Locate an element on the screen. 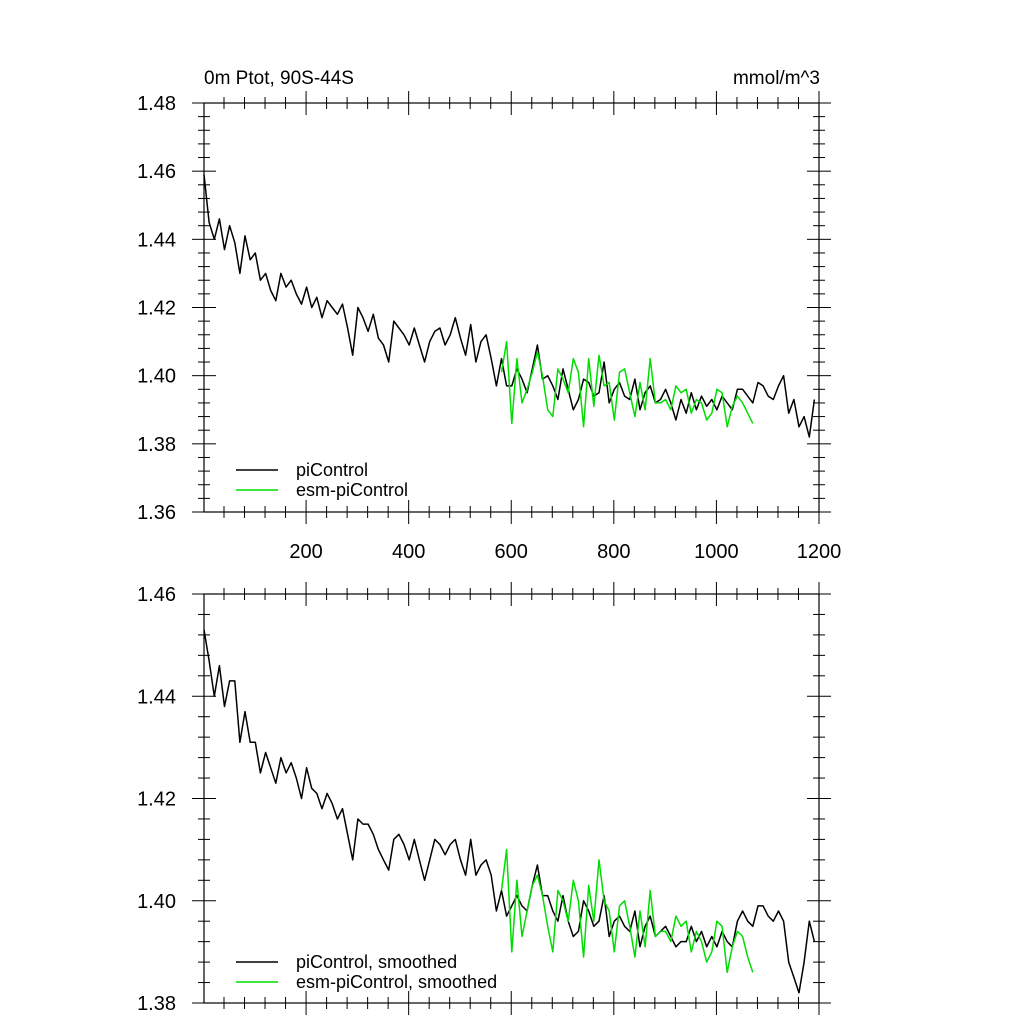  x-tick-label: 1000 is located at coordinates (716, 552).